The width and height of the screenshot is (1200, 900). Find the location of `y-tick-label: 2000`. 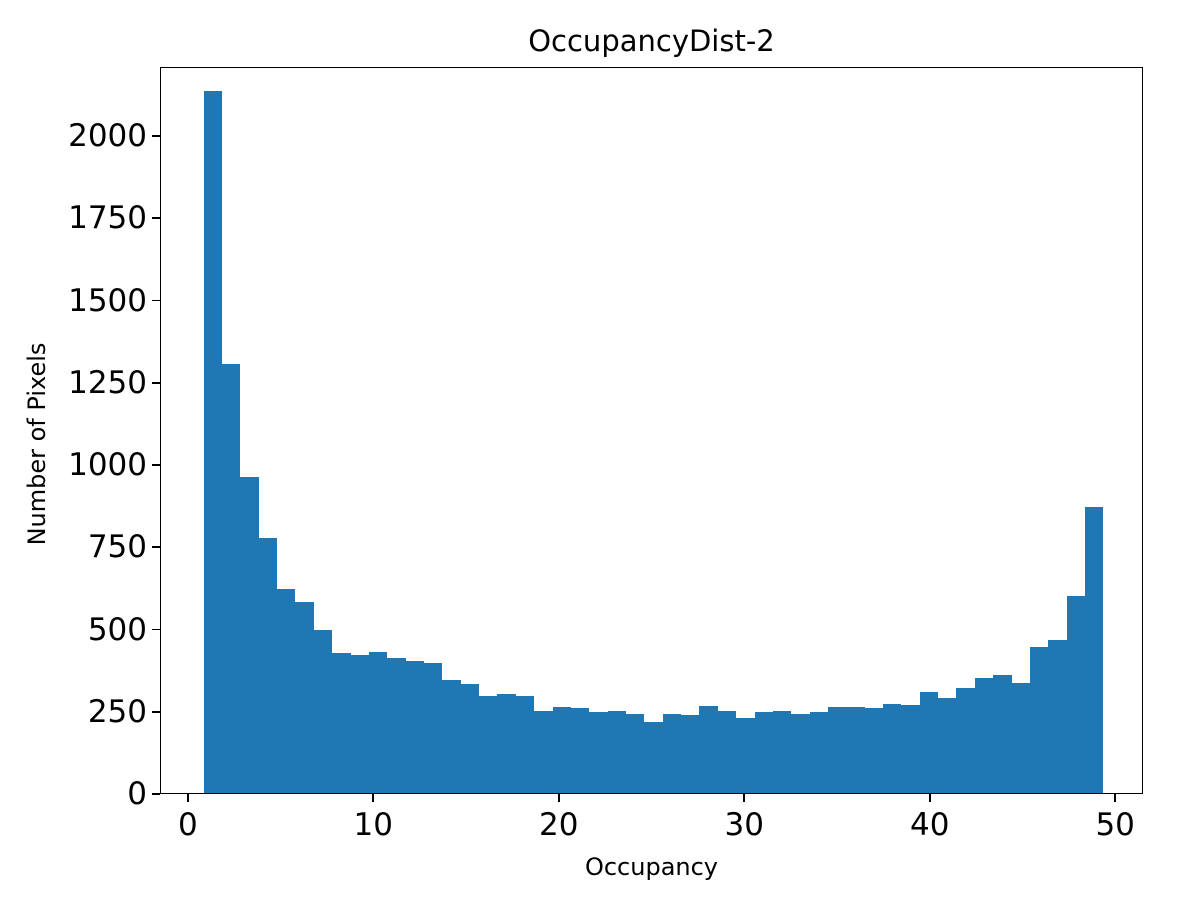

y-tick-label: 2000 is located at coordinates (107, 136).